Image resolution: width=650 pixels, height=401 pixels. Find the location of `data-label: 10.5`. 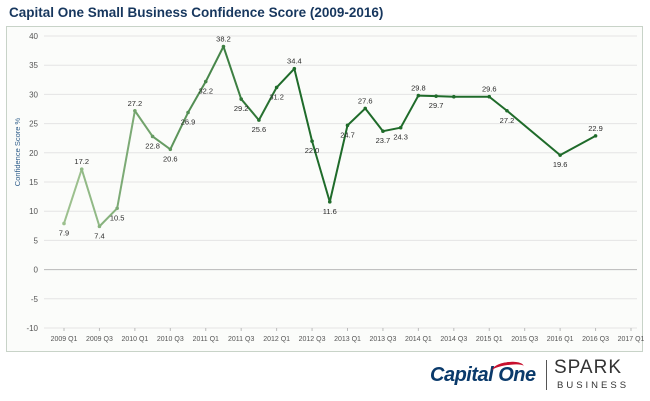

data-label: 10.5 is located at coordinates (117, 217).